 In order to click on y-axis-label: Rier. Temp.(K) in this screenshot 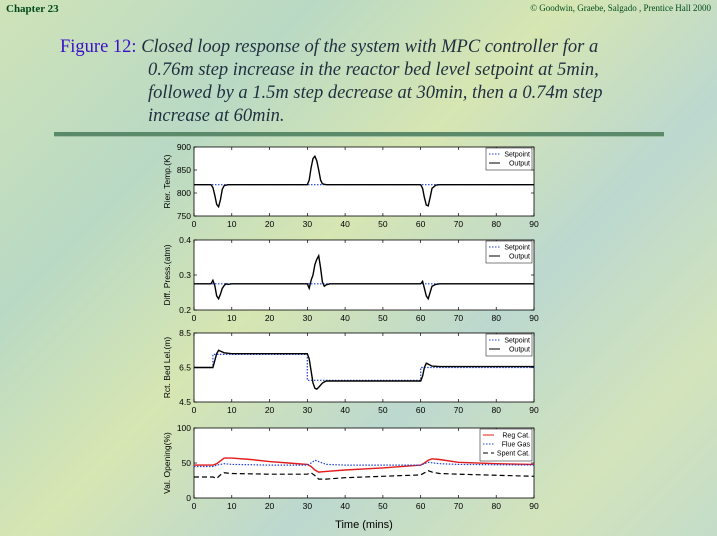, I will do `click(167, 181)`.